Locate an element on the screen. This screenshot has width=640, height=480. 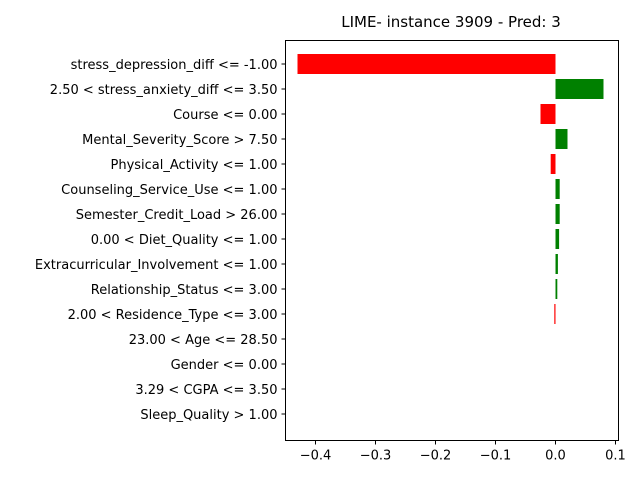
y-tick-label-9: Relationship_Status <= 3.00 is located at coordinates (184, 290).